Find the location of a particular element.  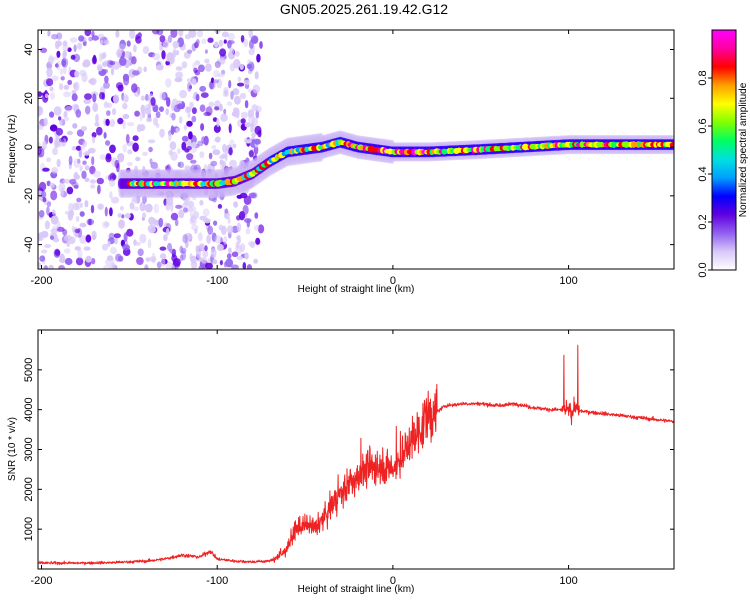

colorbar-tick-label: 0.0 is located at coordinates (703, 269).